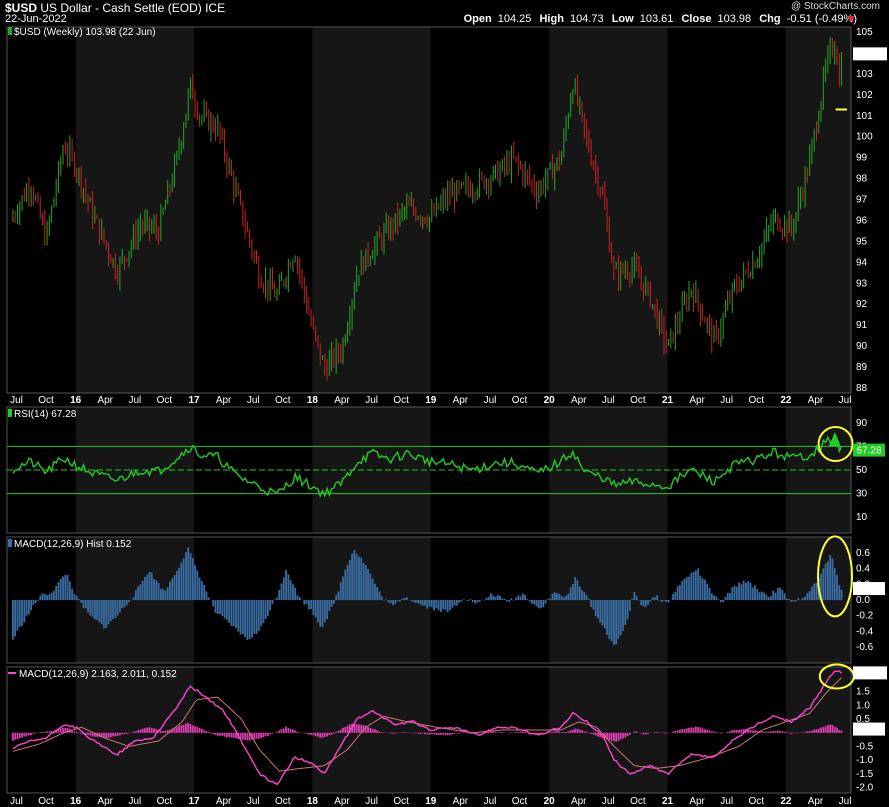  What do you see at coordinates (10, 543) in the screenshot?
I see `hist-title-swatch` at bounding box center [10, 543].